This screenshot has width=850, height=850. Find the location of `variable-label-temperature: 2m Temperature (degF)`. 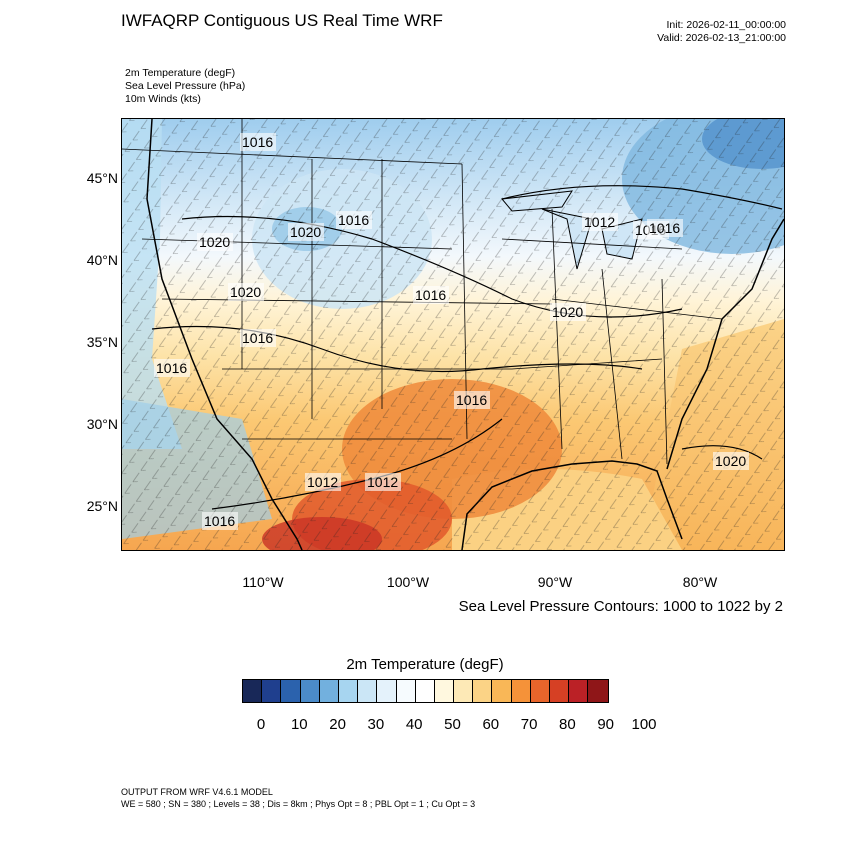

variable-label-temperature: 2m Temperature (degF) is located at coordinates (180, 73).